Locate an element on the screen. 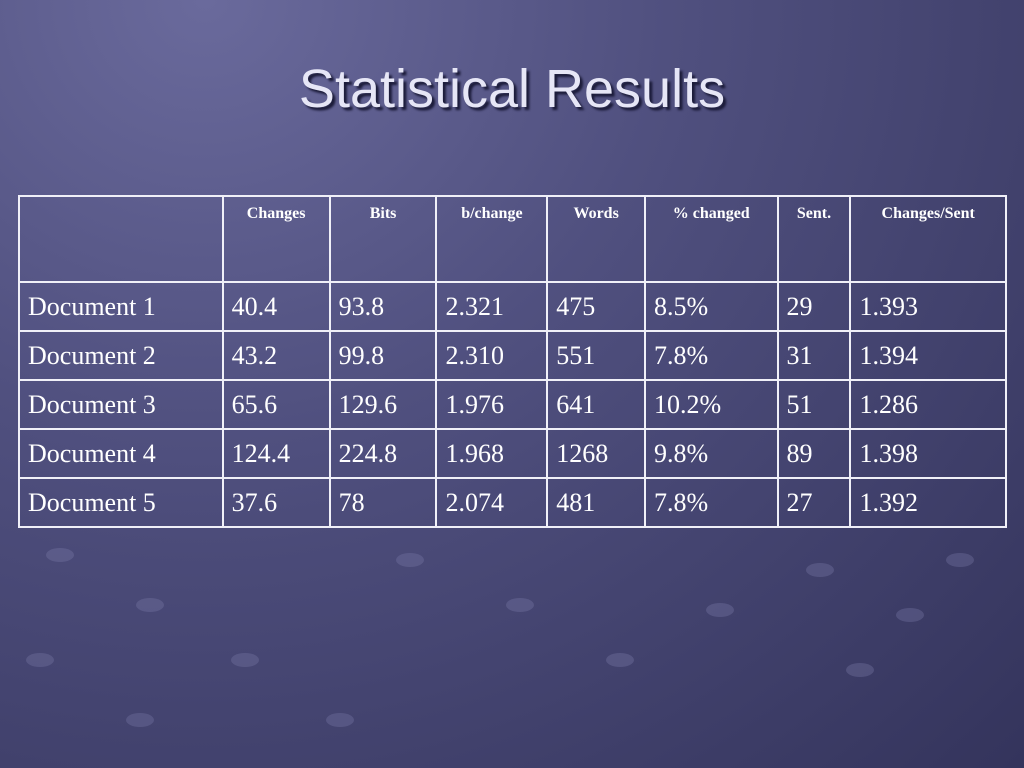 The image size is (1024, 768). table-cell: 641 is located at coordinates (596, 404).